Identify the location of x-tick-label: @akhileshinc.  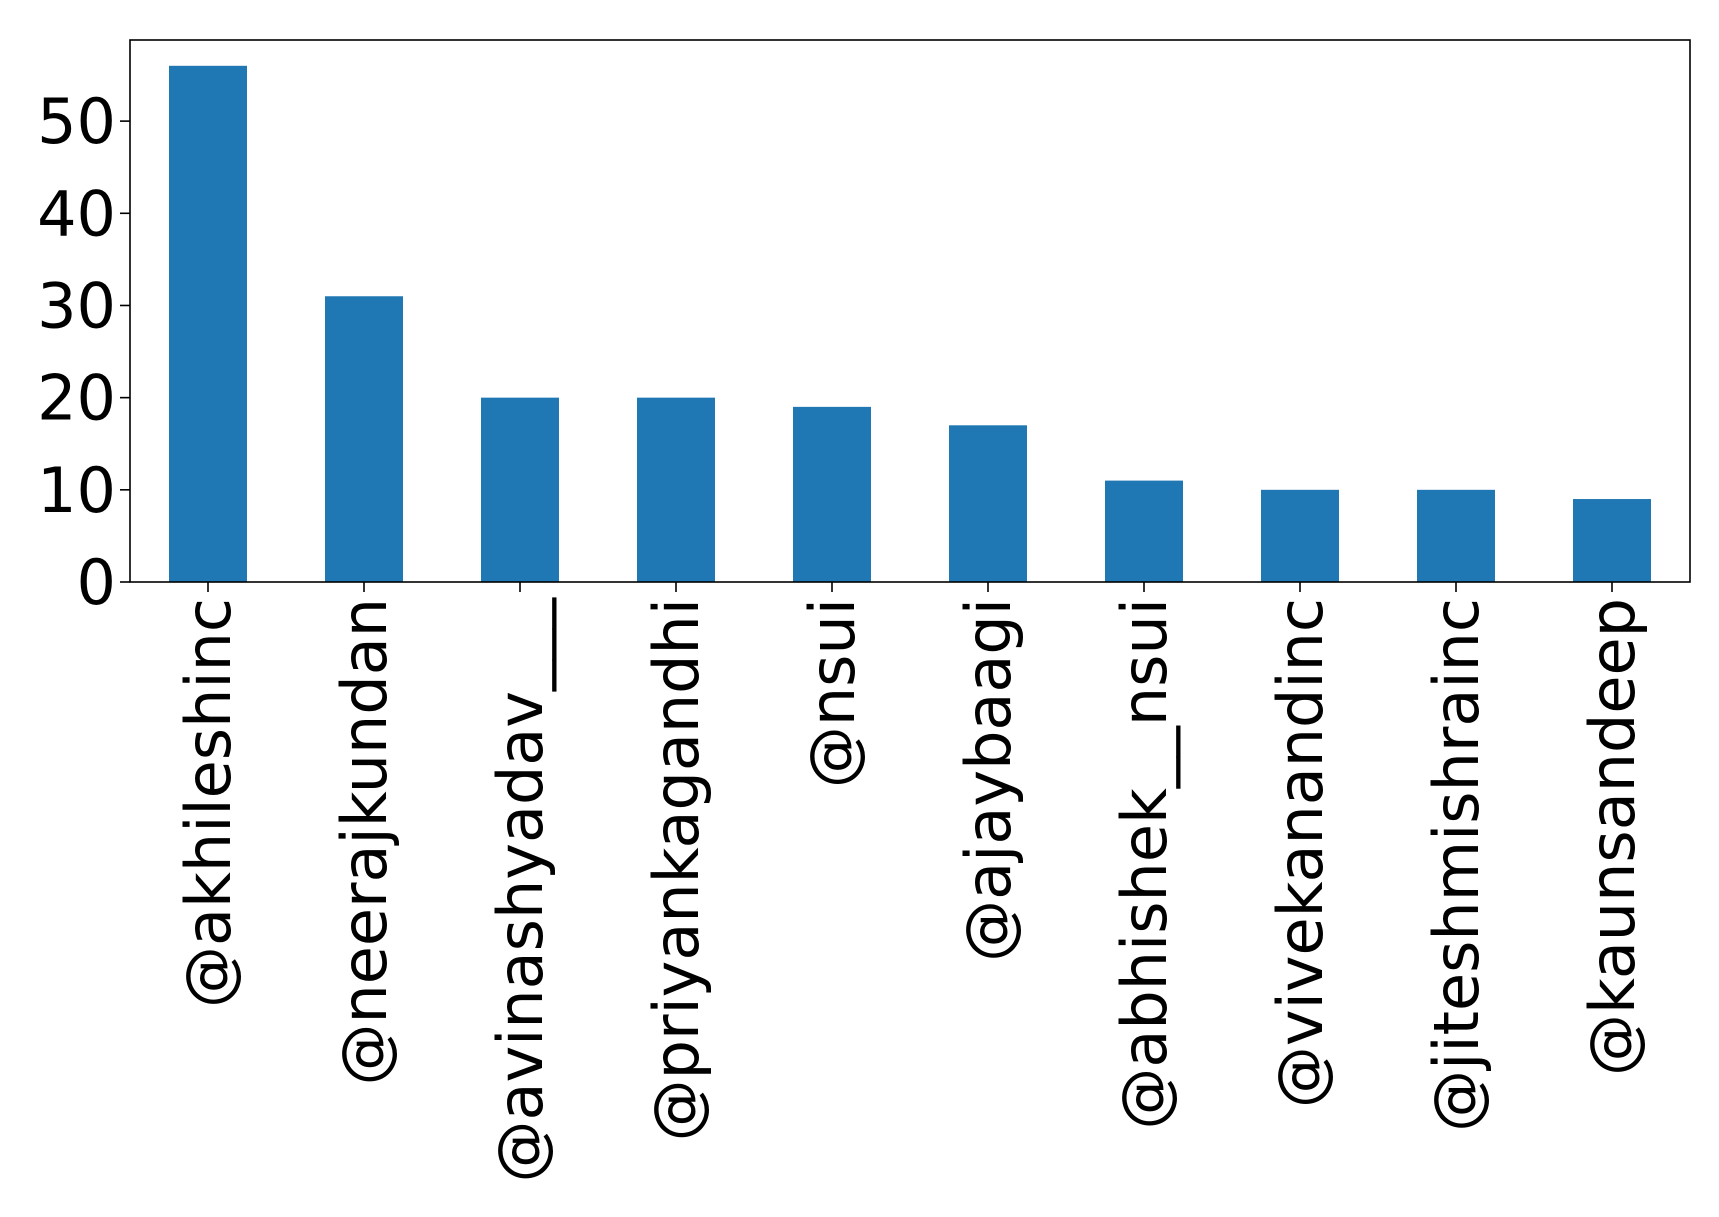
(208, 803).